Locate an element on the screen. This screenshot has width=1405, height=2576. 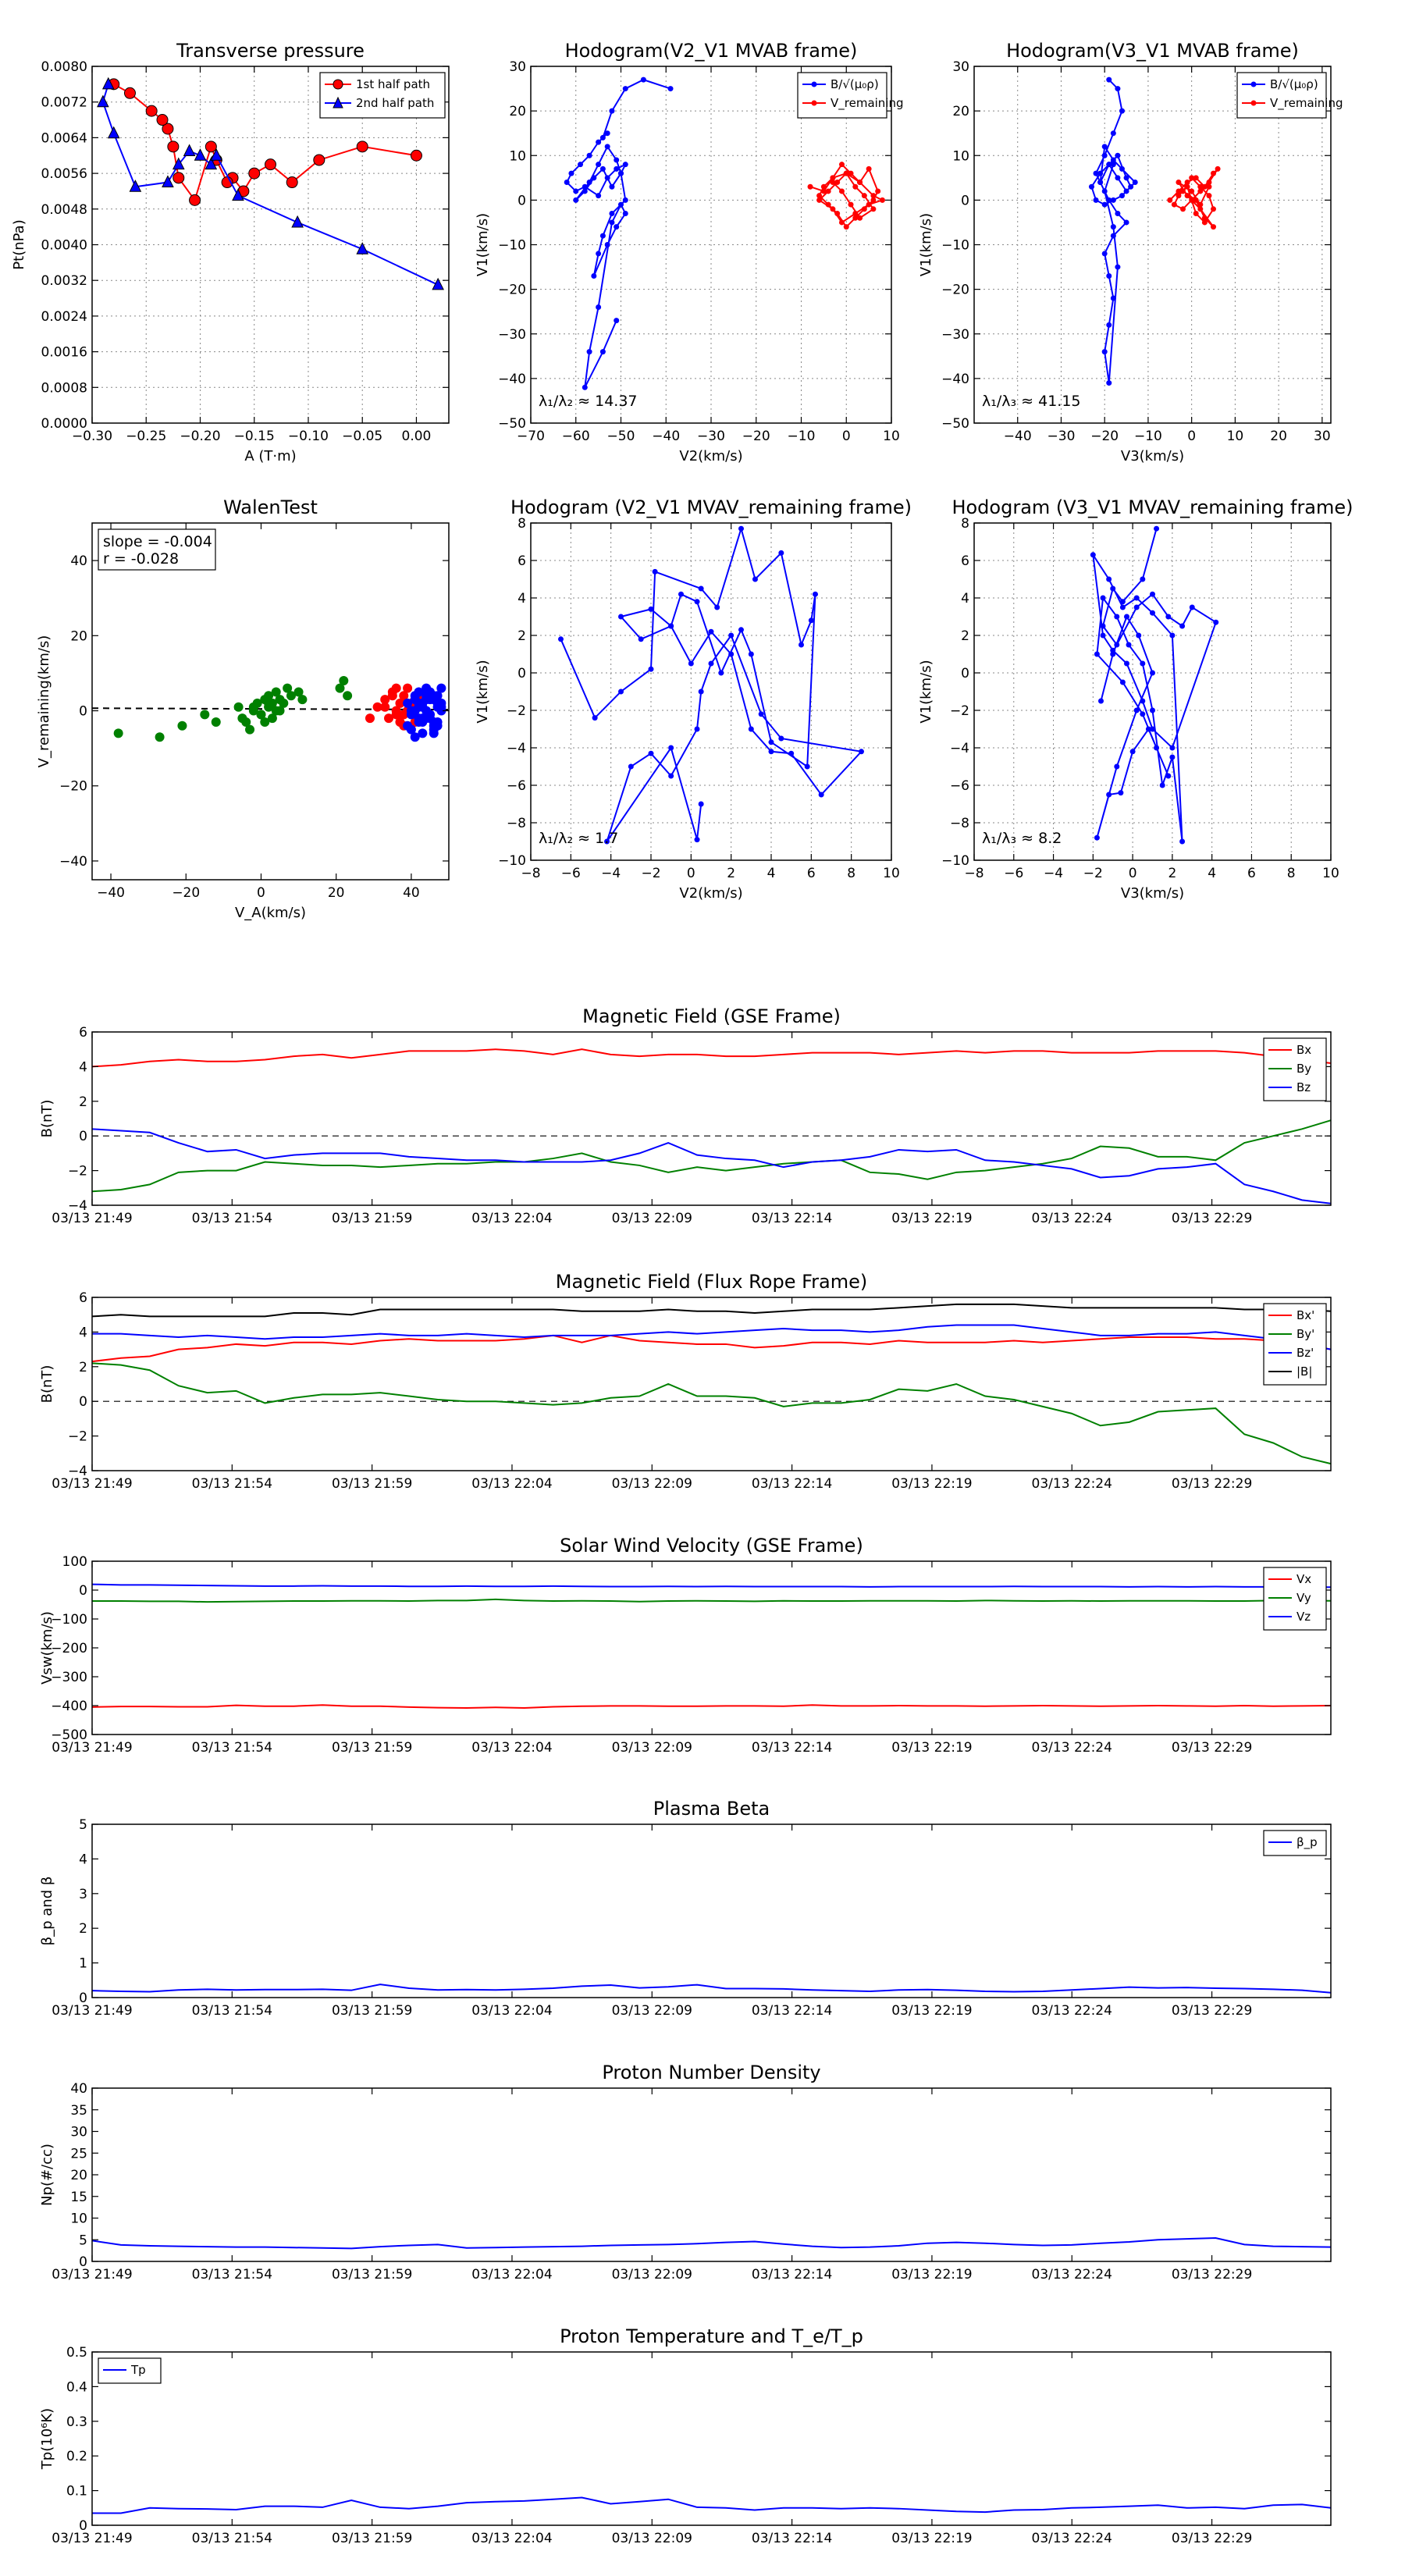
legend-label: Vx is located at coordinates (1304, 1579).